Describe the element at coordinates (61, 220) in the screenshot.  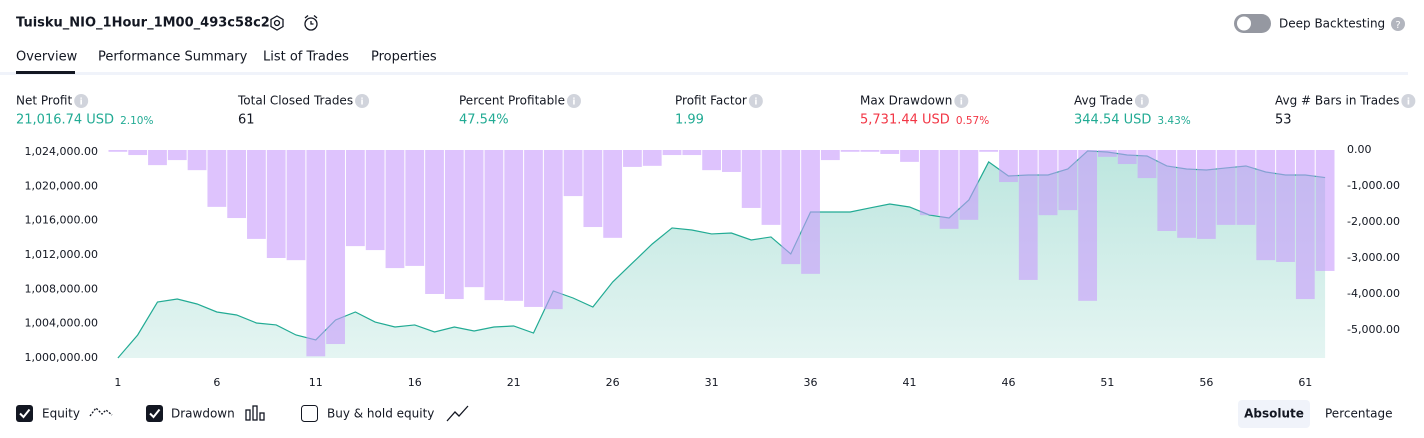
I see `y-tick-label: 1,016,000.00` at that location.